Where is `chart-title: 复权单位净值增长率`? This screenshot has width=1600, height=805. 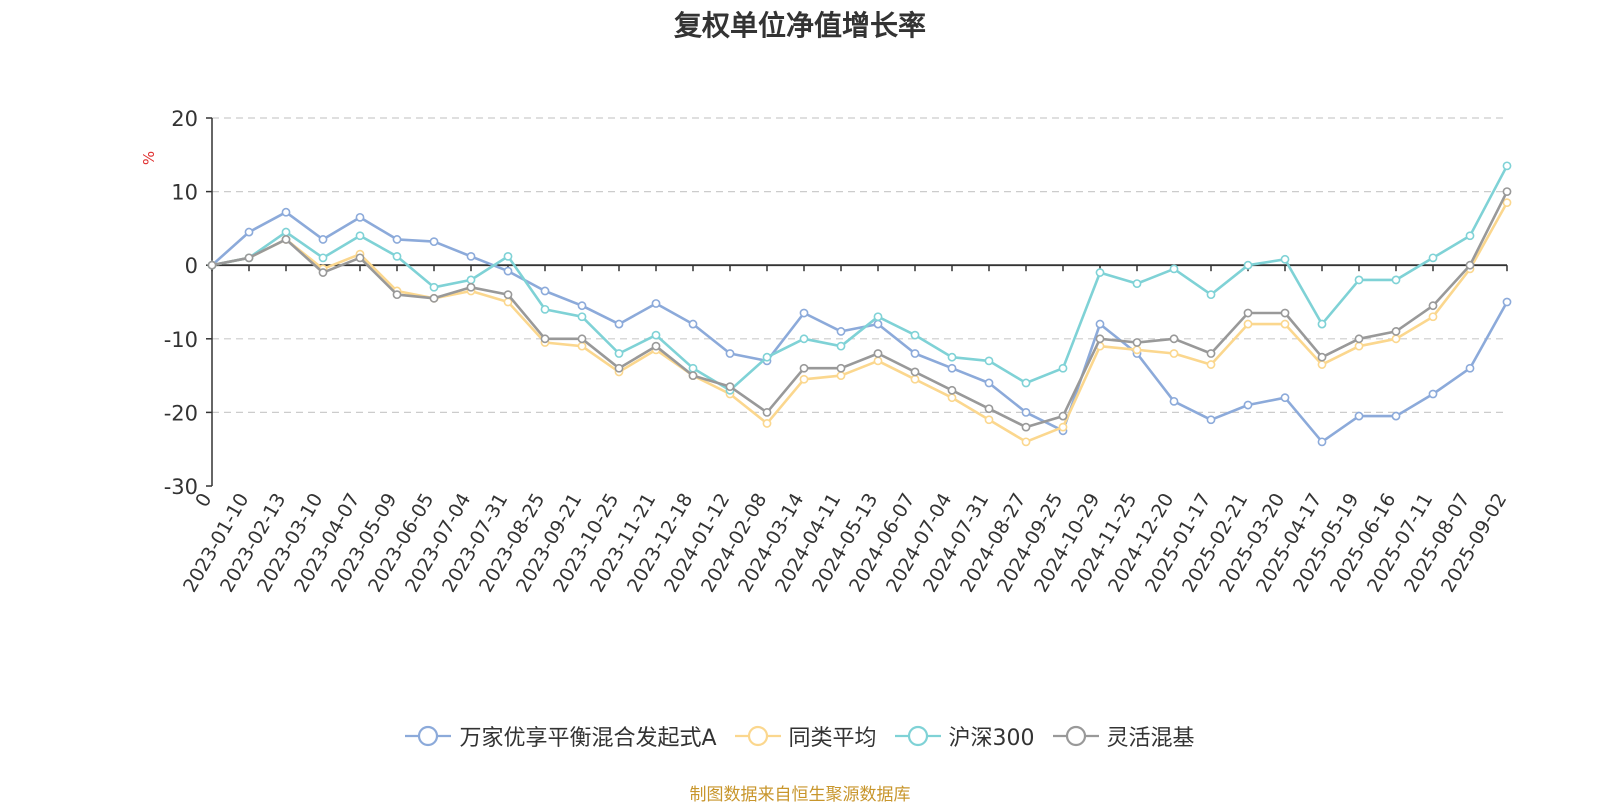
chart-title: 复权单位净值增长率 is located at coordinates (799, 25).